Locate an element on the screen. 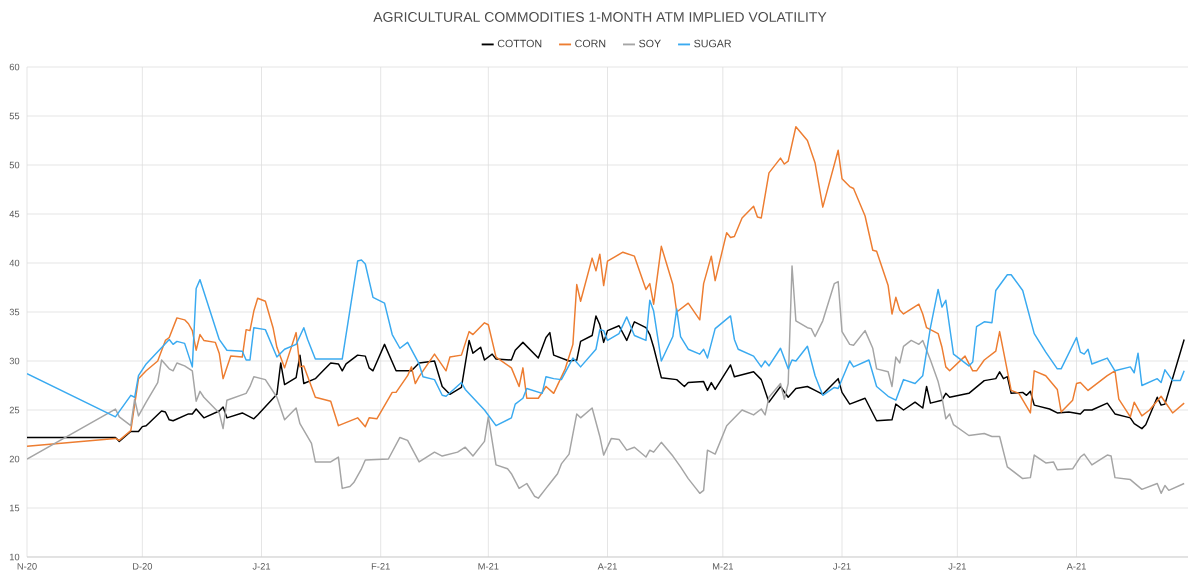 Image resolution: width=1200 pixels, height=583 pixels. y-tick-label: 50 is located at coordinates (14, 165).